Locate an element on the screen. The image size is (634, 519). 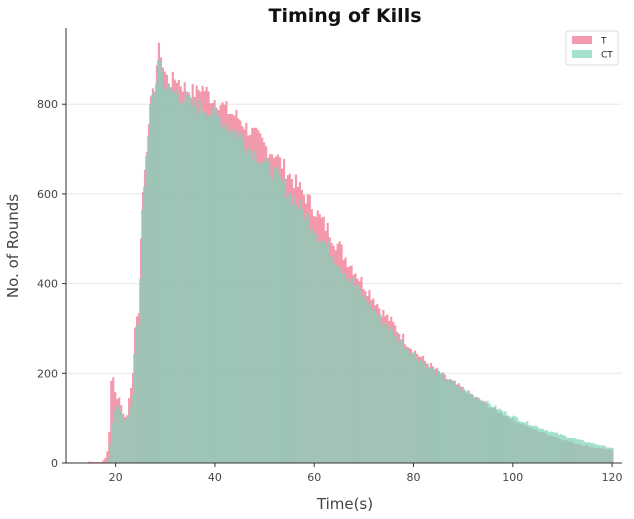
x-tick-label: 80 is located at coordinates (414, 477).